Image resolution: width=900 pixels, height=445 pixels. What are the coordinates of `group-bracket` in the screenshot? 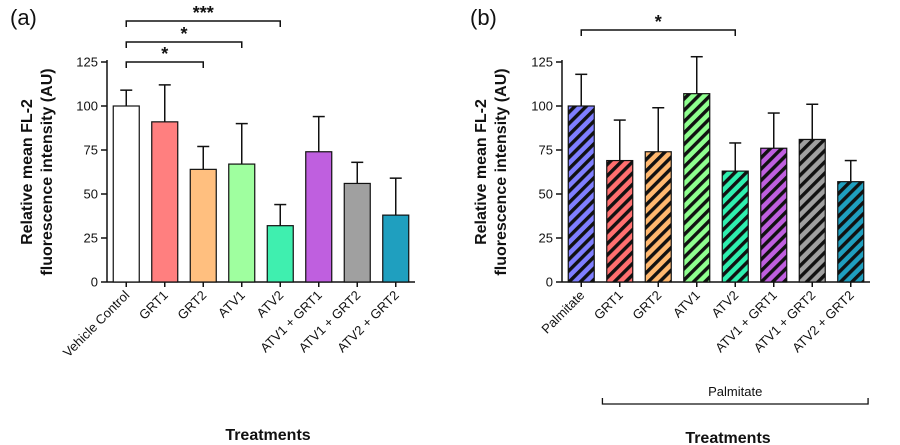 It's located at (735, 401).